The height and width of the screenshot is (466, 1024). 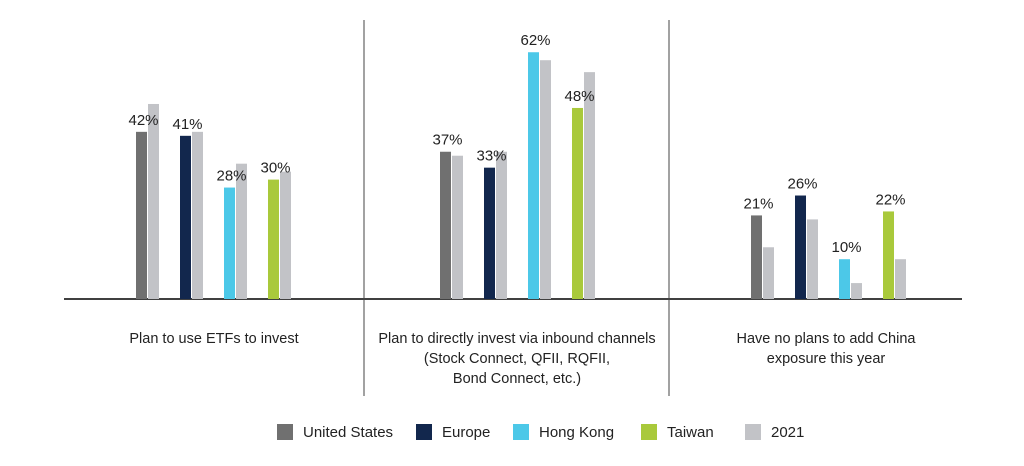 What do you see at coordinates (890, 199) in the screenshot?
I see `data-label-taiwan-group-3: 22%` at bounding box center [890, 199].